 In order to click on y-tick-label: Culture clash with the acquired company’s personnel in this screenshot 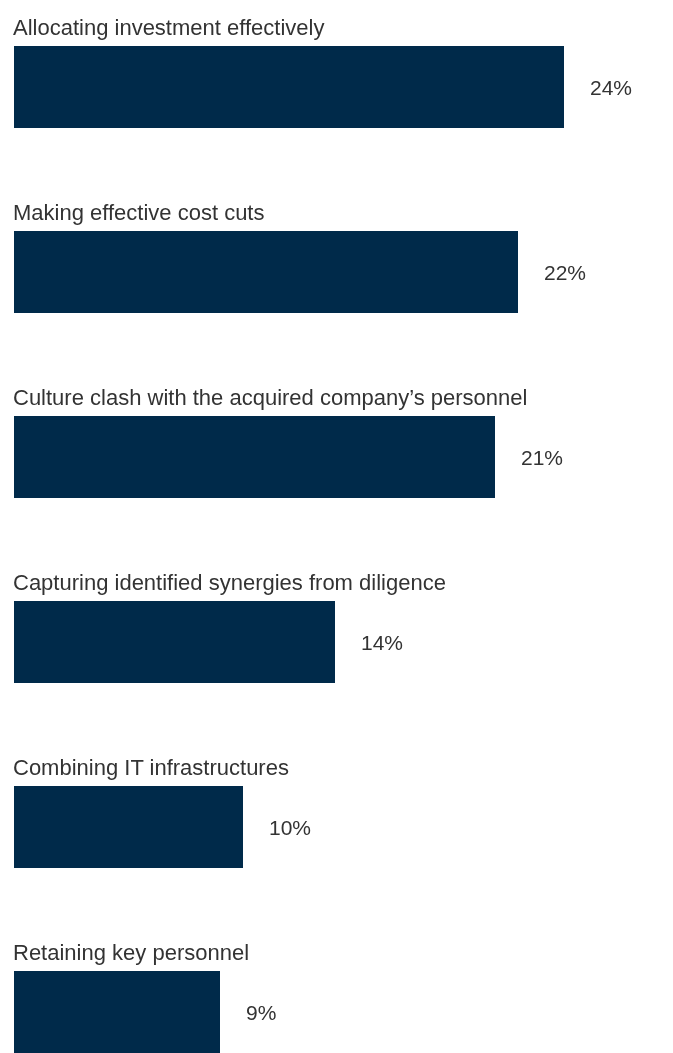, I will do `click(270, 397)`.